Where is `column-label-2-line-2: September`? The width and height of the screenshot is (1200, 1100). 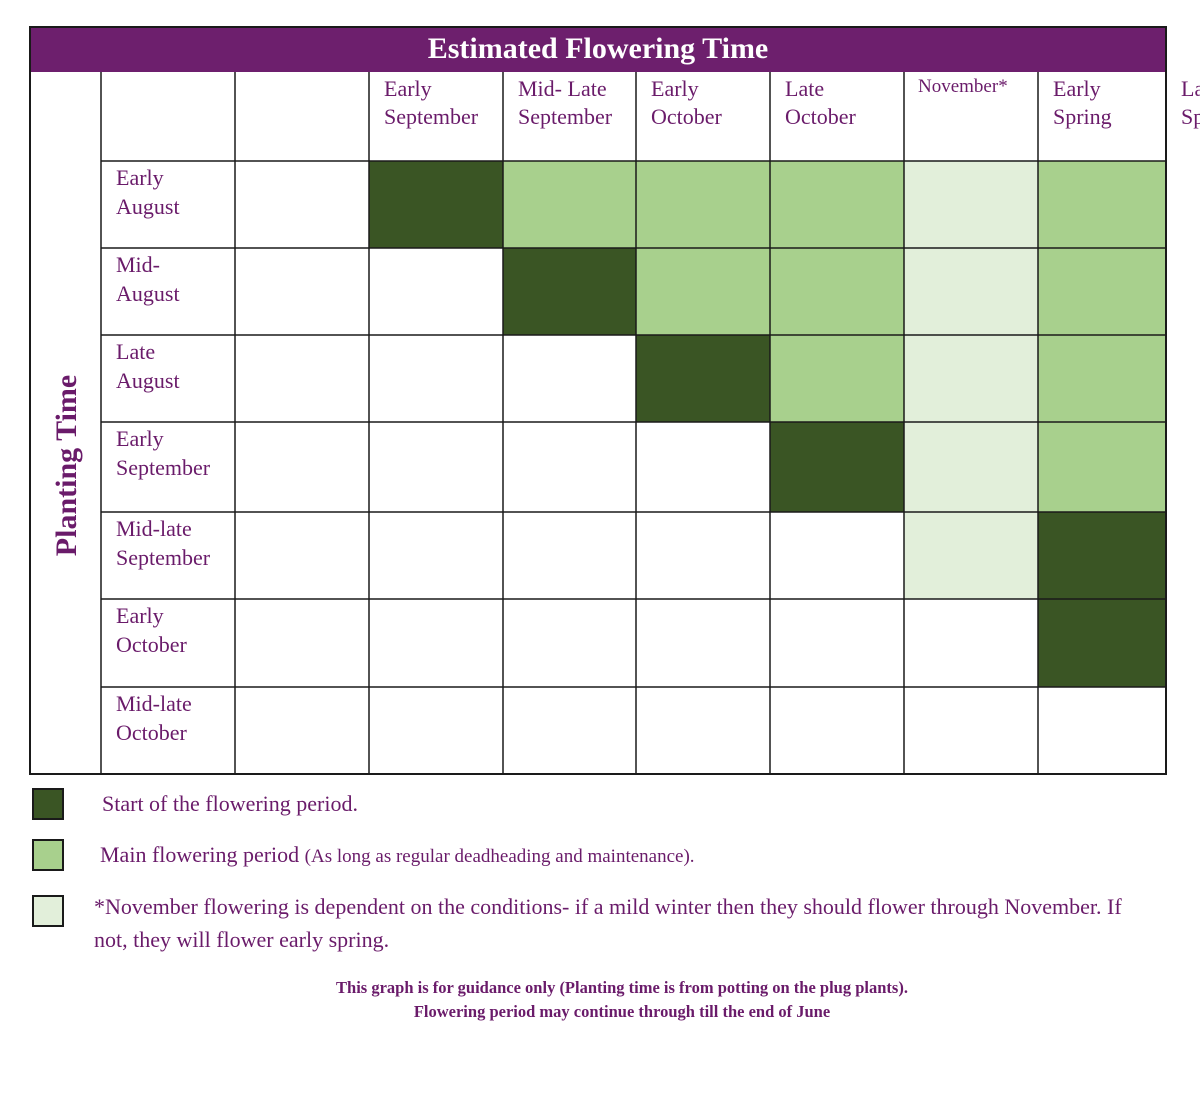
column-label-2-line-2: September is located at coordinates (565, 116).